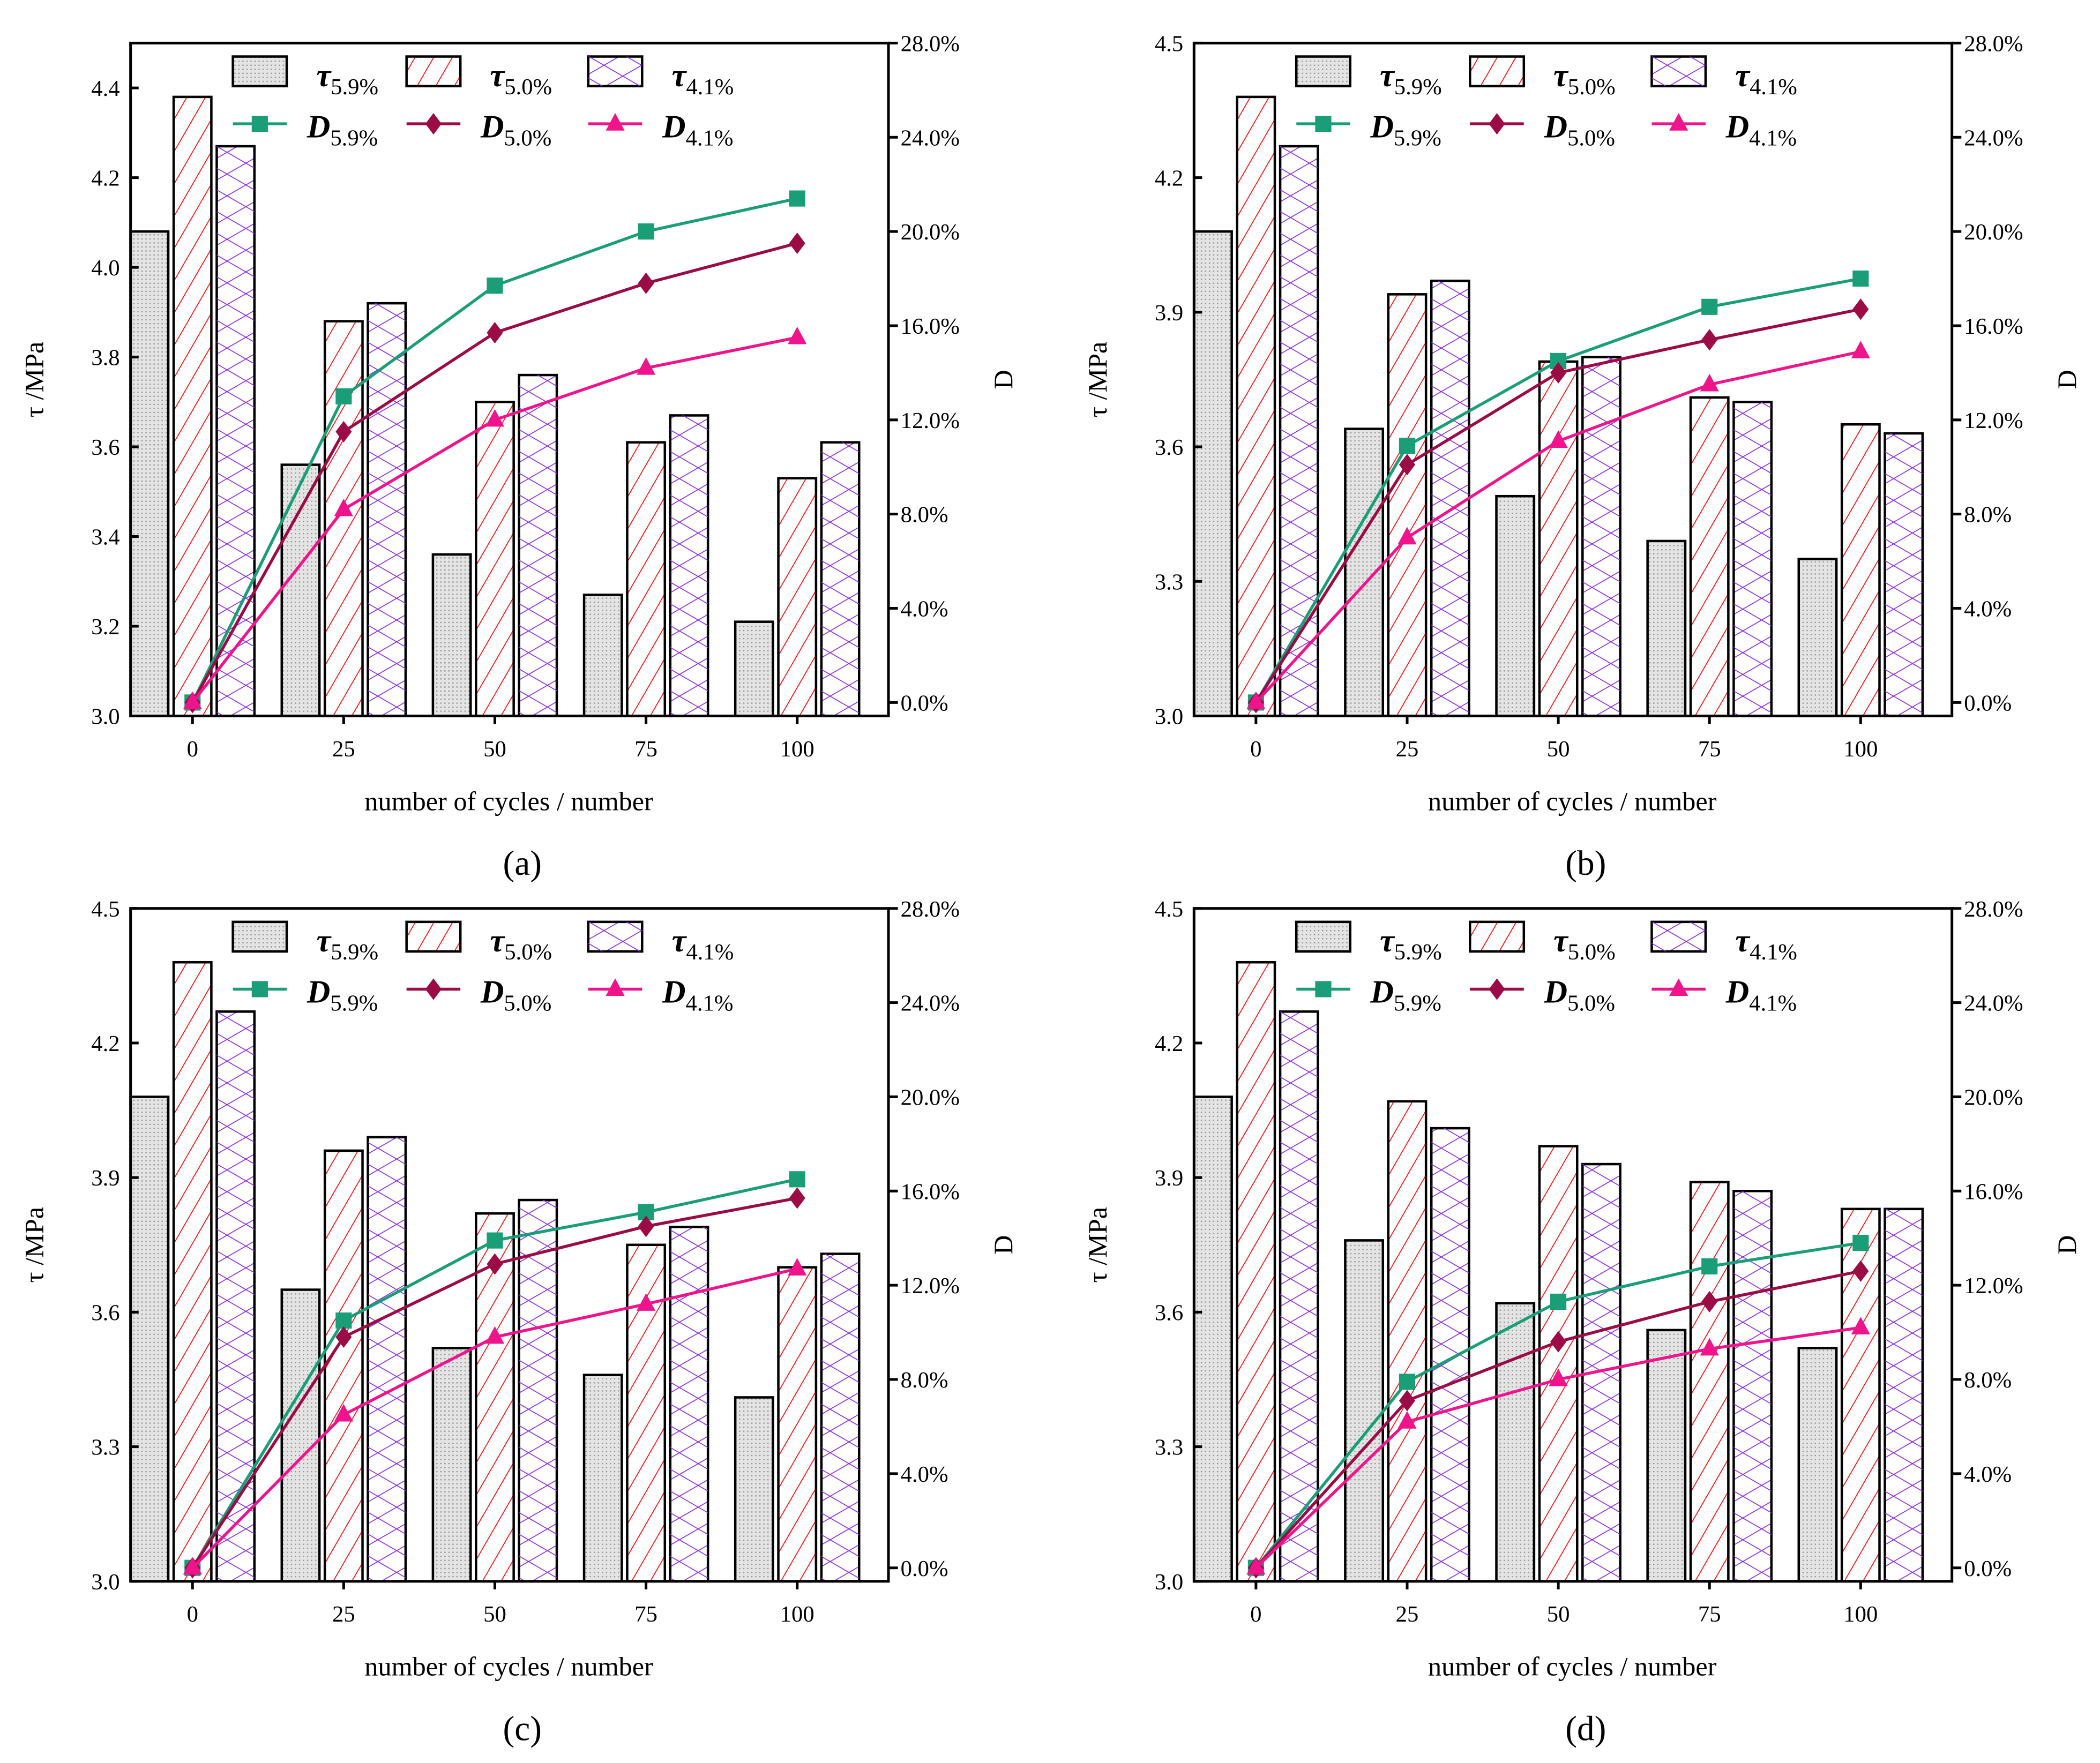 This screenshot has height=1763, width=2100. Describe the element at coordinates (34, 380) in the screenshot. I see `y-axis-label: τ /MPa` at that location.